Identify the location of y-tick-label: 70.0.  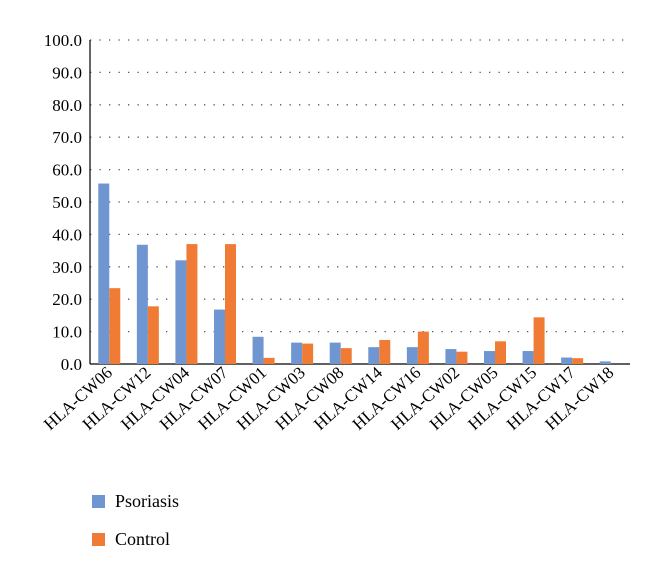
(67, 137).